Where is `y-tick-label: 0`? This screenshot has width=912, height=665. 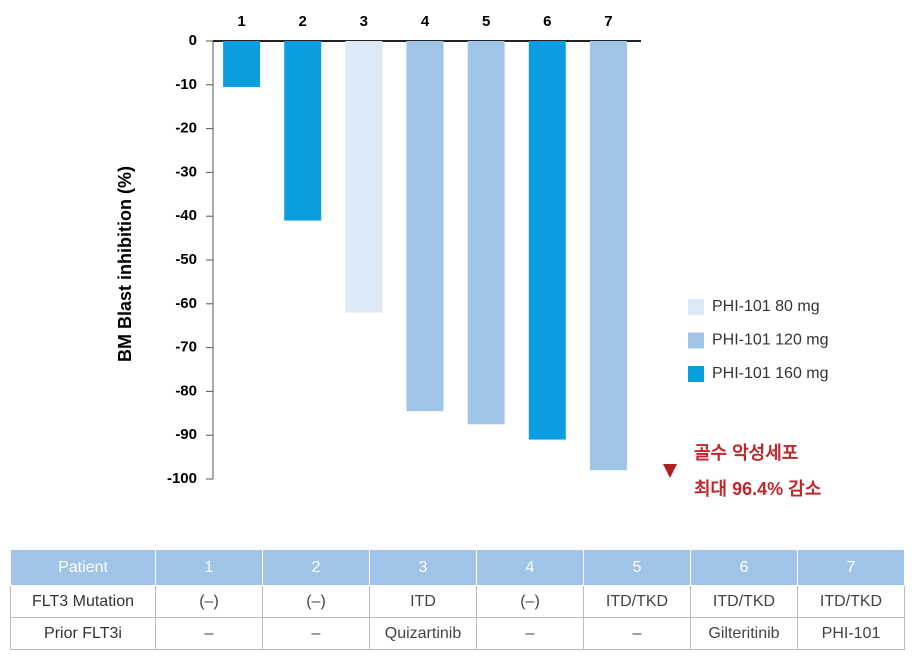
y-tick-label: 0 is located at coordinates (193, 40).